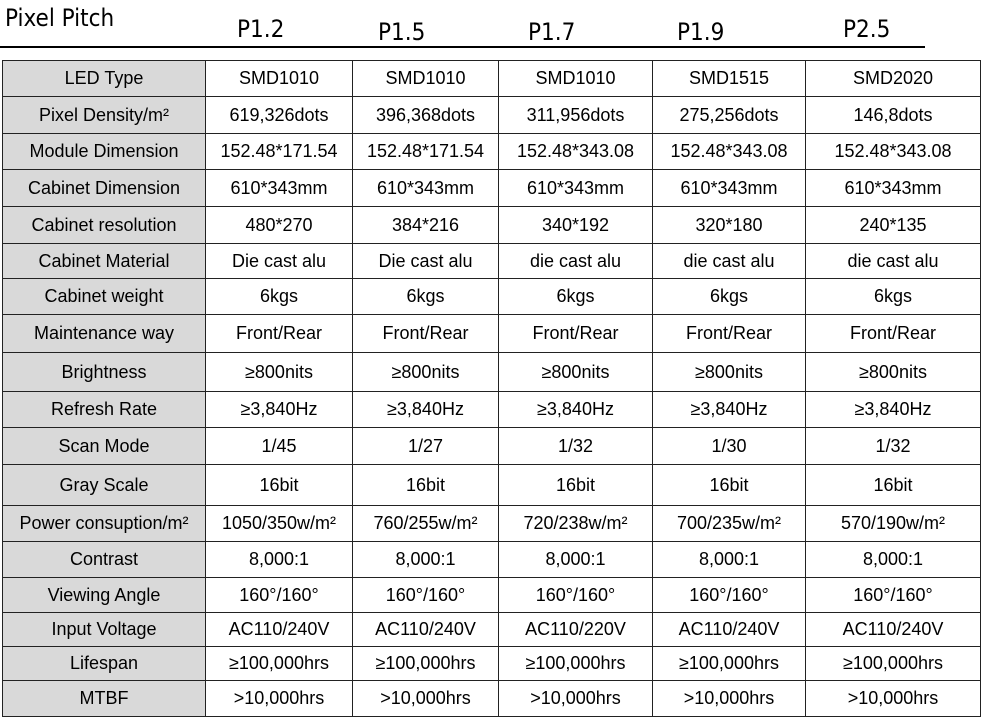 The image size is (982, 722). I want to click on table-cell: 275,256dots, so click(729, 115).